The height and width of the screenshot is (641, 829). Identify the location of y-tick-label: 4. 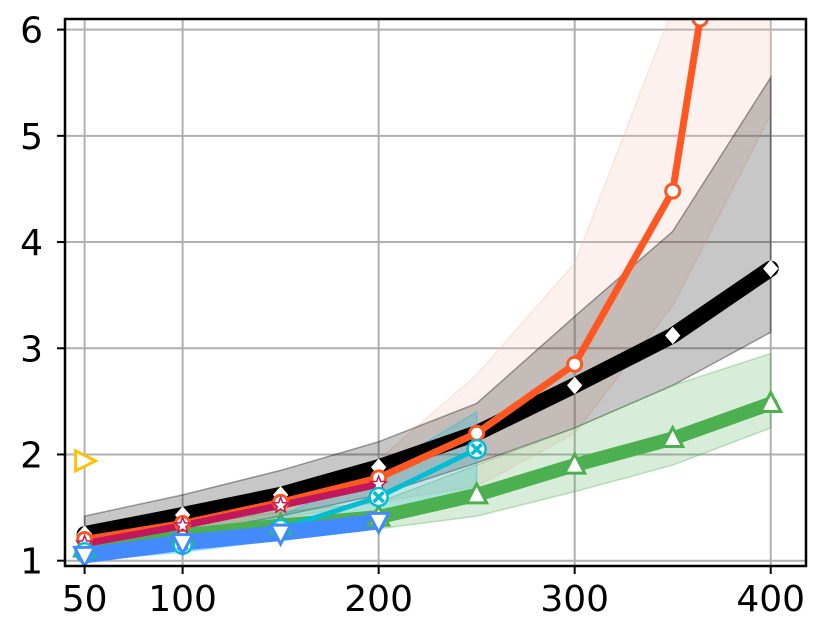
(31, 243).